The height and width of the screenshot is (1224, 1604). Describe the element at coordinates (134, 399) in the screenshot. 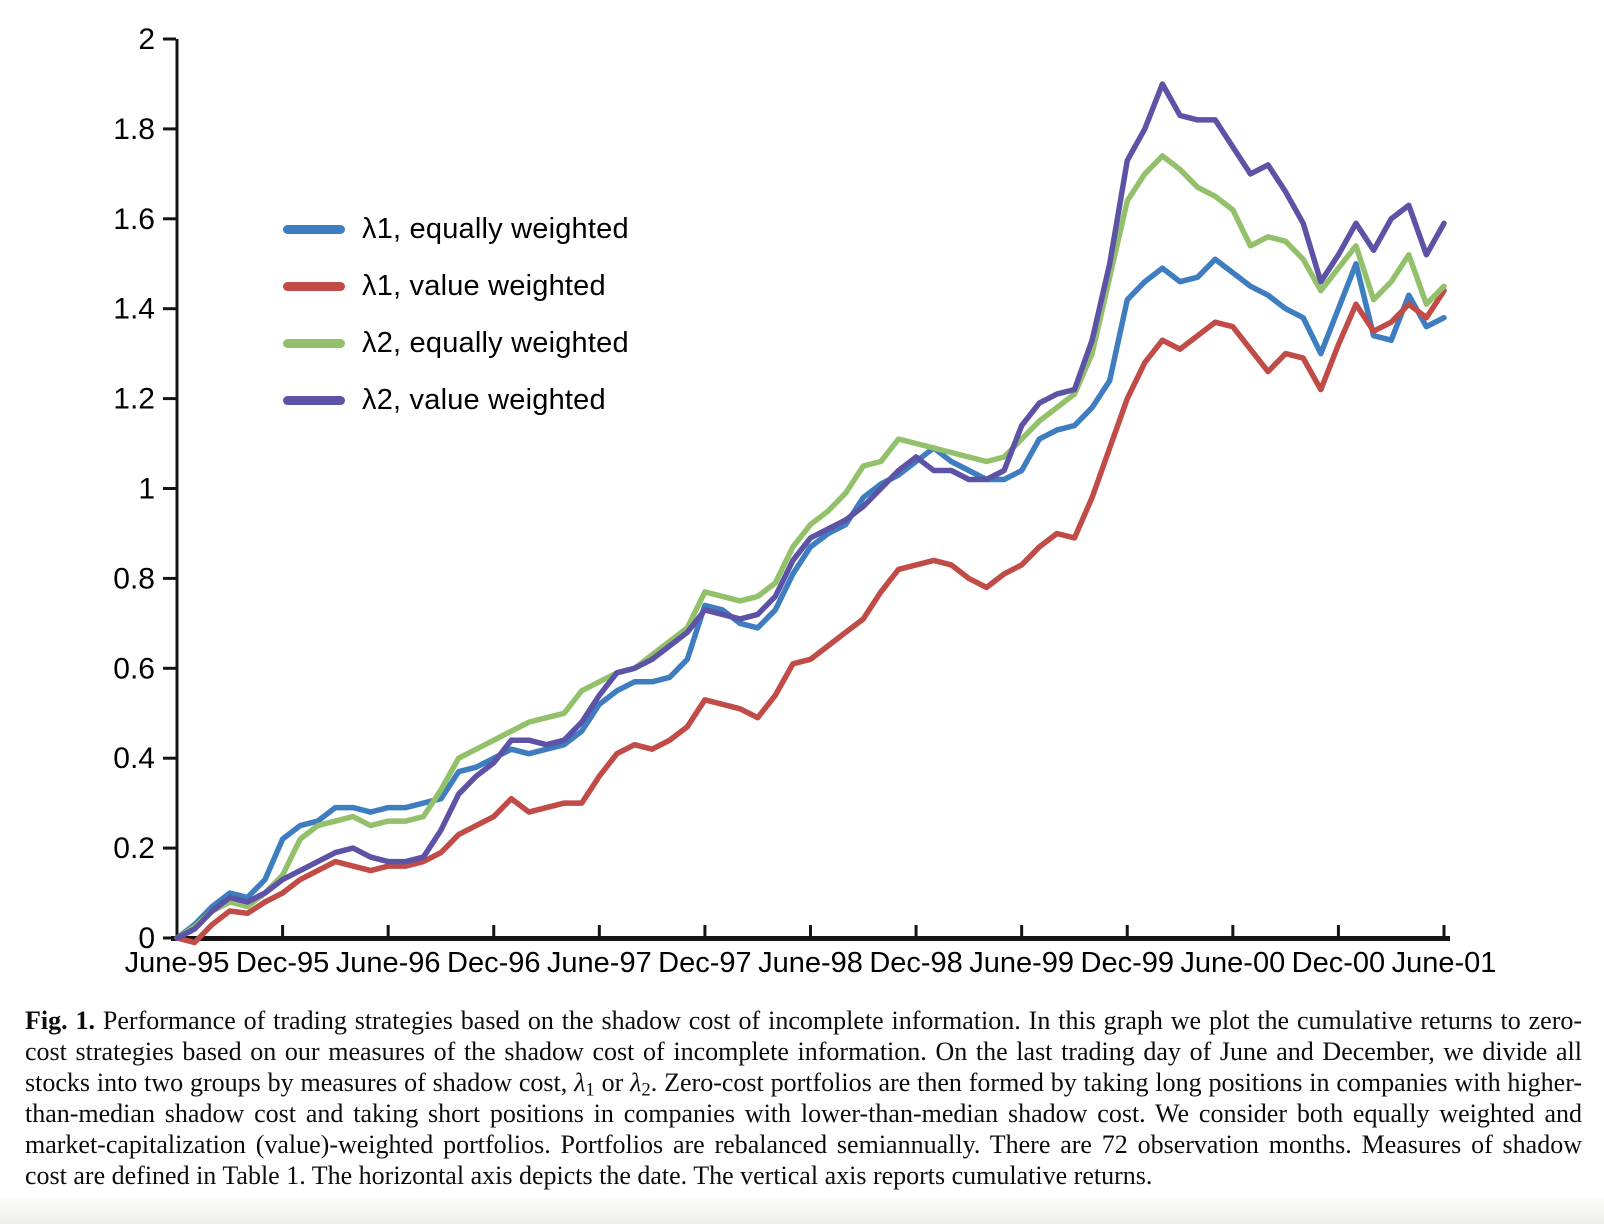

I see `y-tick-label: 1.2` at that location.